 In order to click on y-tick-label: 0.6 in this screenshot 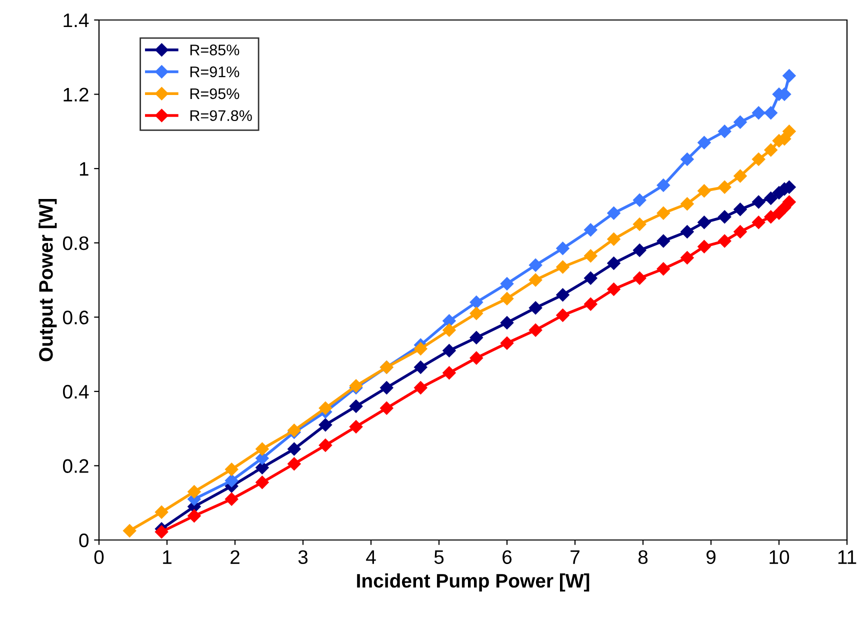, I will do `click(75, 317)`.